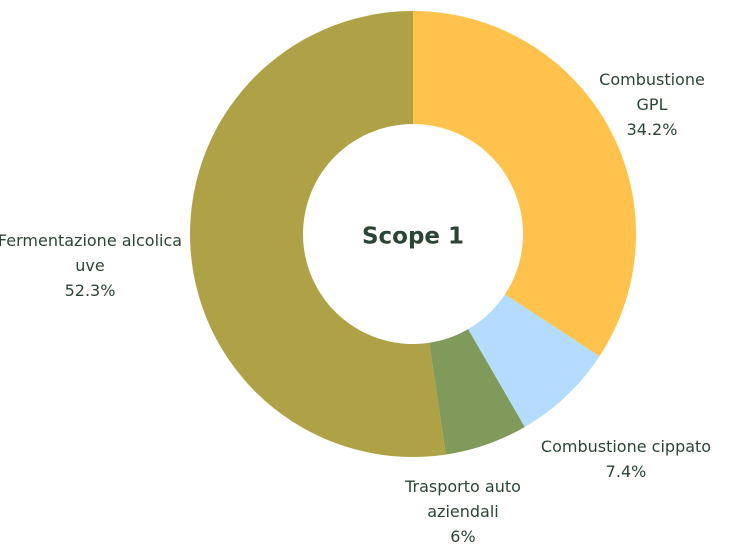 This screenshot has width=737, height=548. Describe the element at coordinates (91, 253) in the screenshot. I see `category-name: Fermentazione alcolica uve` at that location.